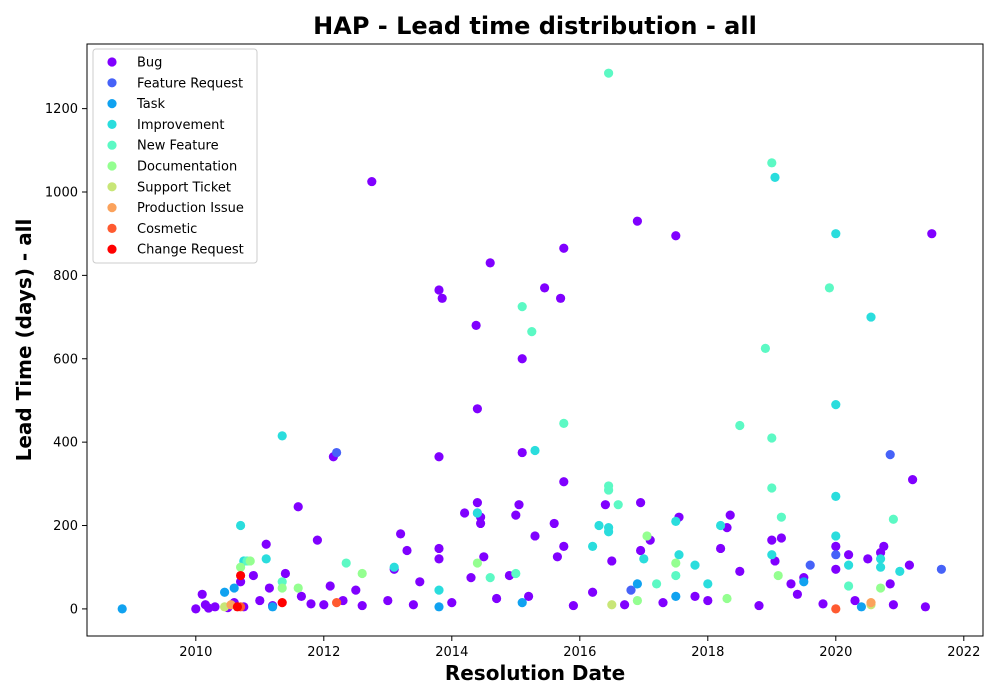  Describe the element at coordinates (190, 250) in the screenshot. I see `legend-label: Change Request` at that location.